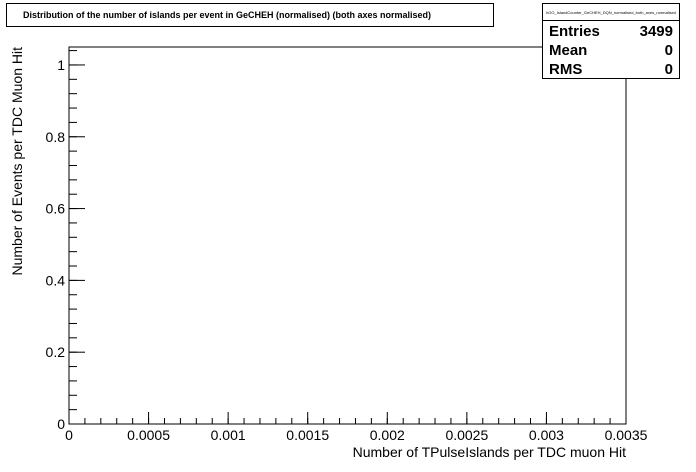  I want to click on x-tick-label: 0.0035, so click(626, 435).